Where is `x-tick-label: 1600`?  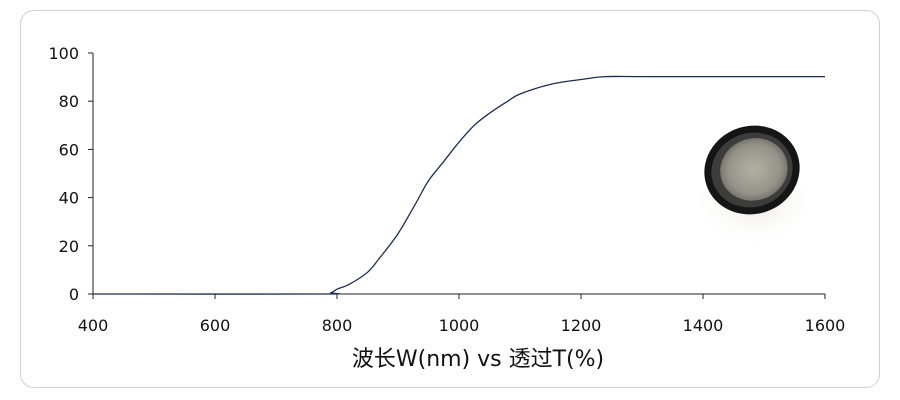
x-tick-label: 1600 is located at coordinates (825, 325).